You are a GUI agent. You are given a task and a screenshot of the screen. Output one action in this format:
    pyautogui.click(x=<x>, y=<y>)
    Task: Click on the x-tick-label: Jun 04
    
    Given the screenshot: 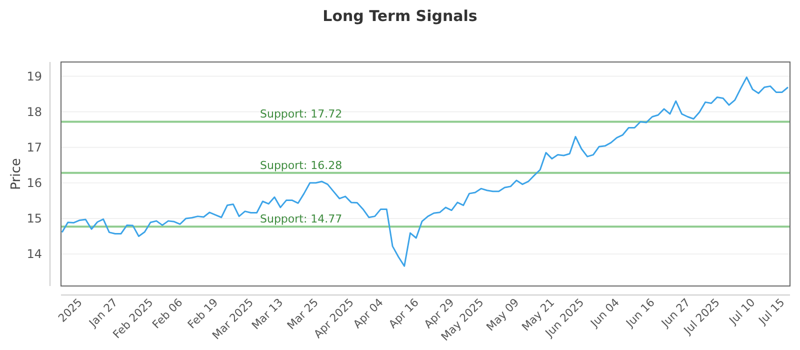 What is the action you would take?
    pyautogui.click(x=605, y=313)
    